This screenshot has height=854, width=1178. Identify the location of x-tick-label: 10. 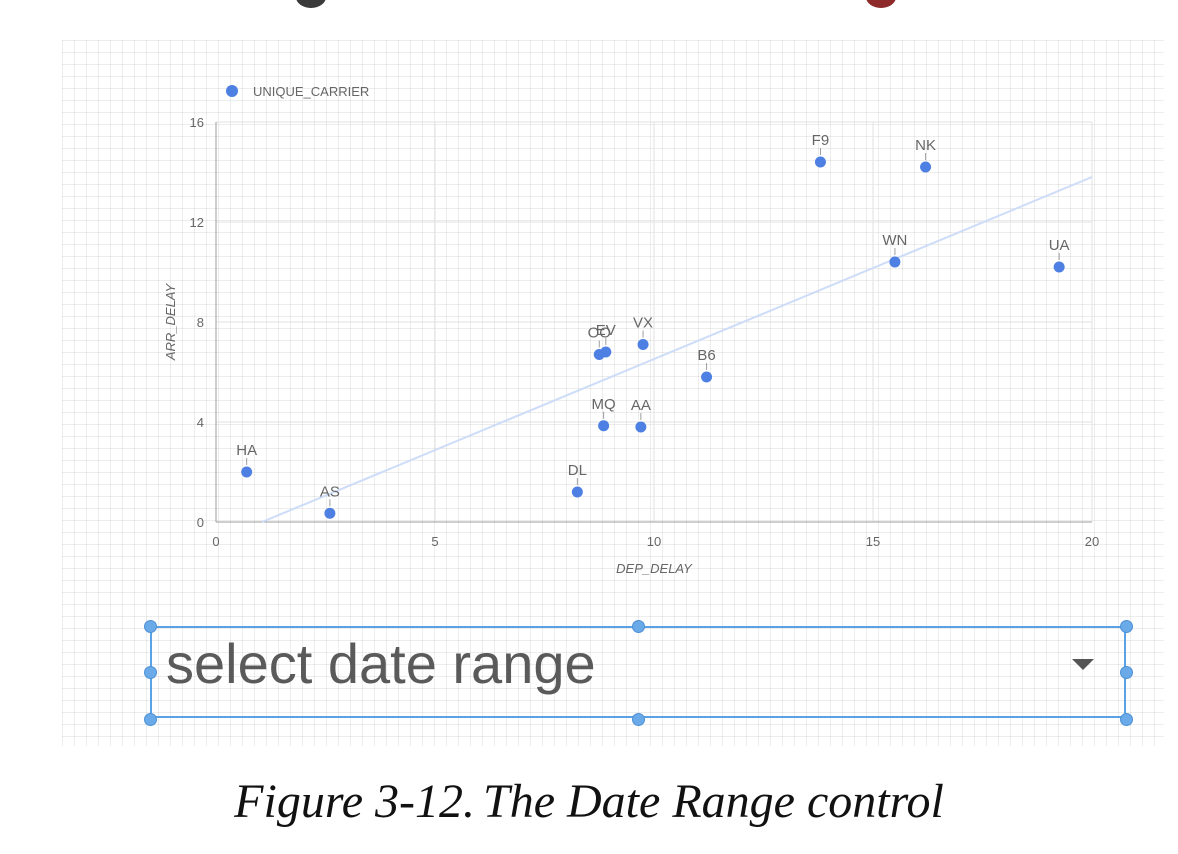
(654, 541).